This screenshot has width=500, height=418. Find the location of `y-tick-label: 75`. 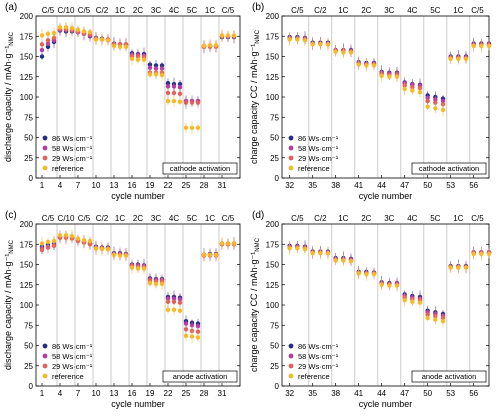

y-tick-label: 75 is located at coordinates (274, 117).